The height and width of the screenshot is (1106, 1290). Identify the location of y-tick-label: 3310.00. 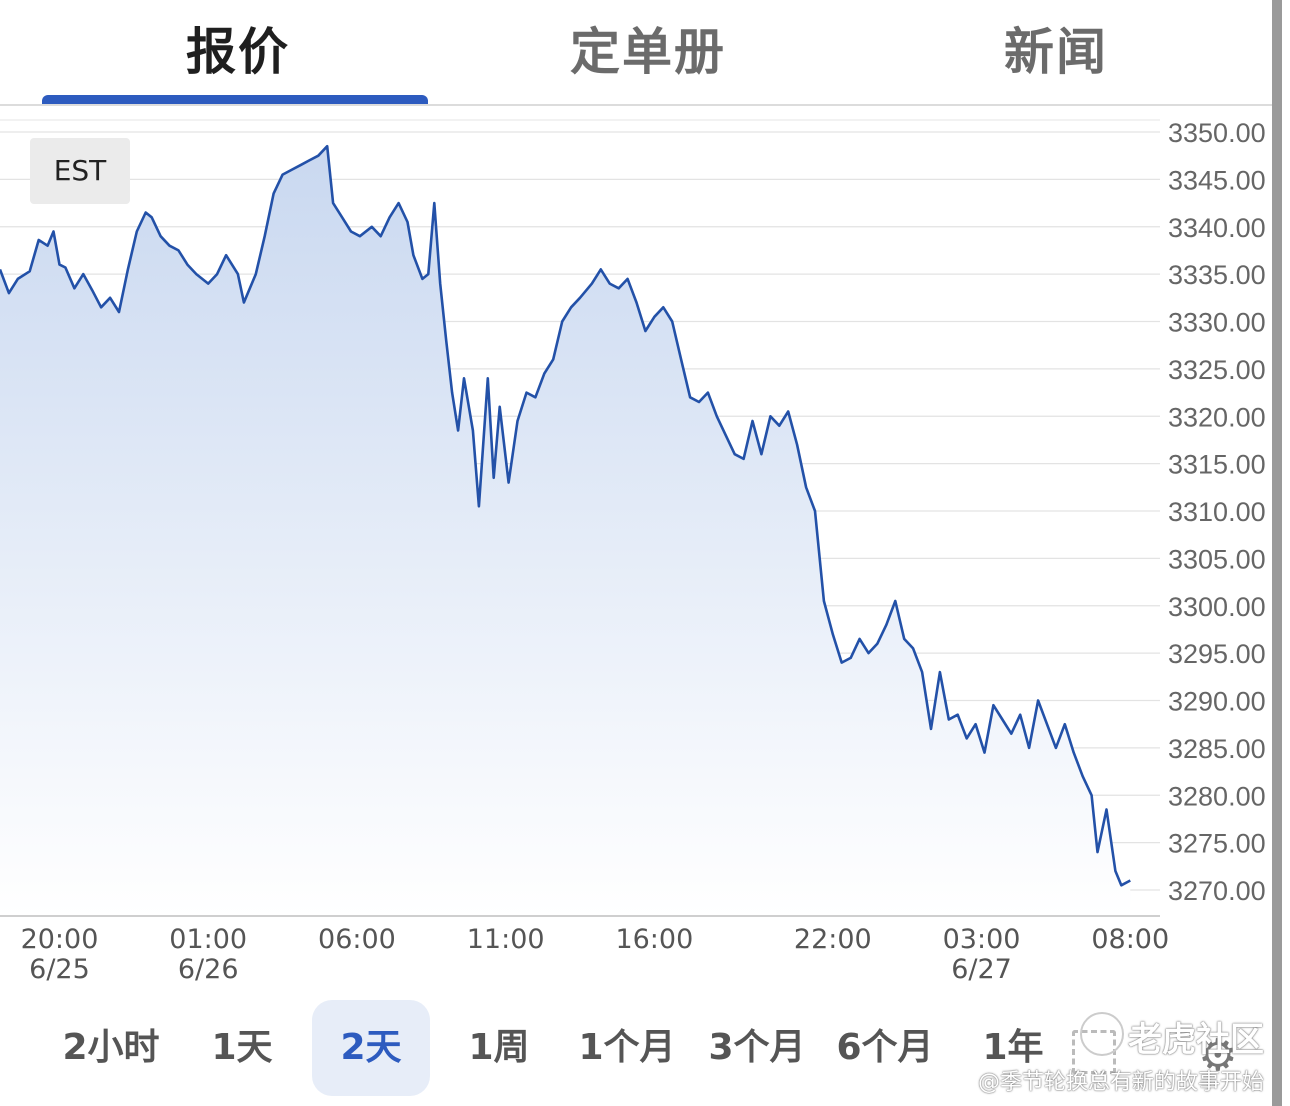
(1217, 512).